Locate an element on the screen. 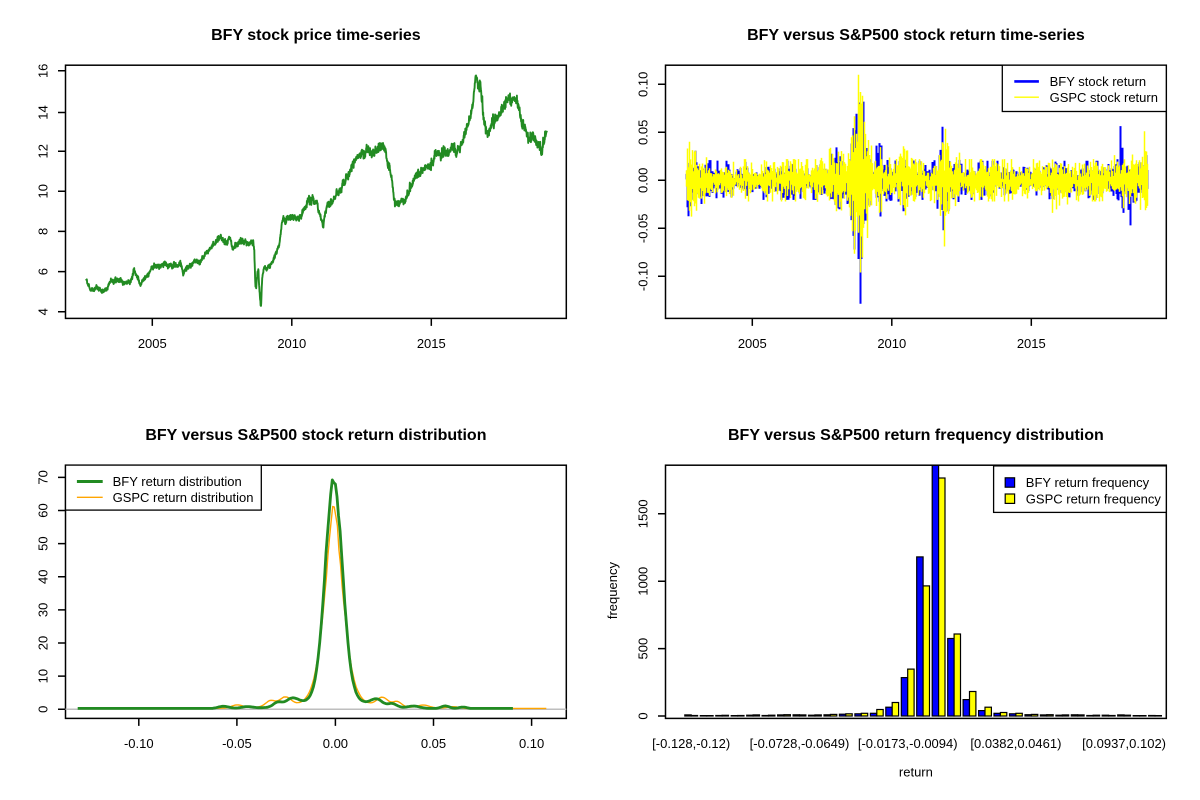  svg-text: 1500 is located at coordinates (643, 513).